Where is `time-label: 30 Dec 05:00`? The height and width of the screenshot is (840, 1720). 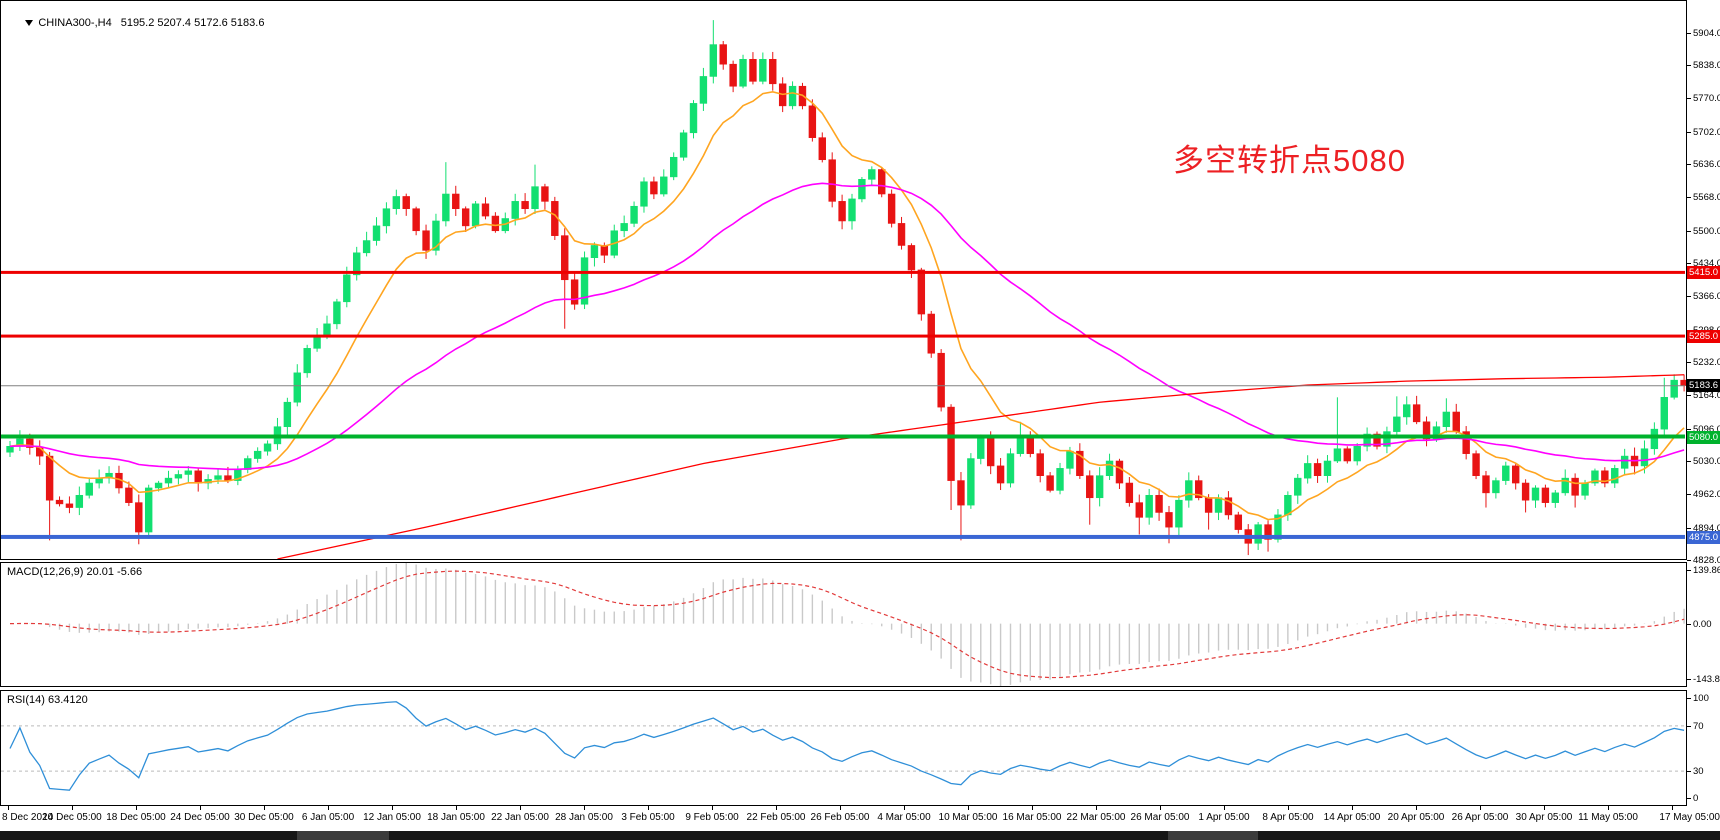
time-label: 30 Dec 05:00 is located at coordinates (264, 817).